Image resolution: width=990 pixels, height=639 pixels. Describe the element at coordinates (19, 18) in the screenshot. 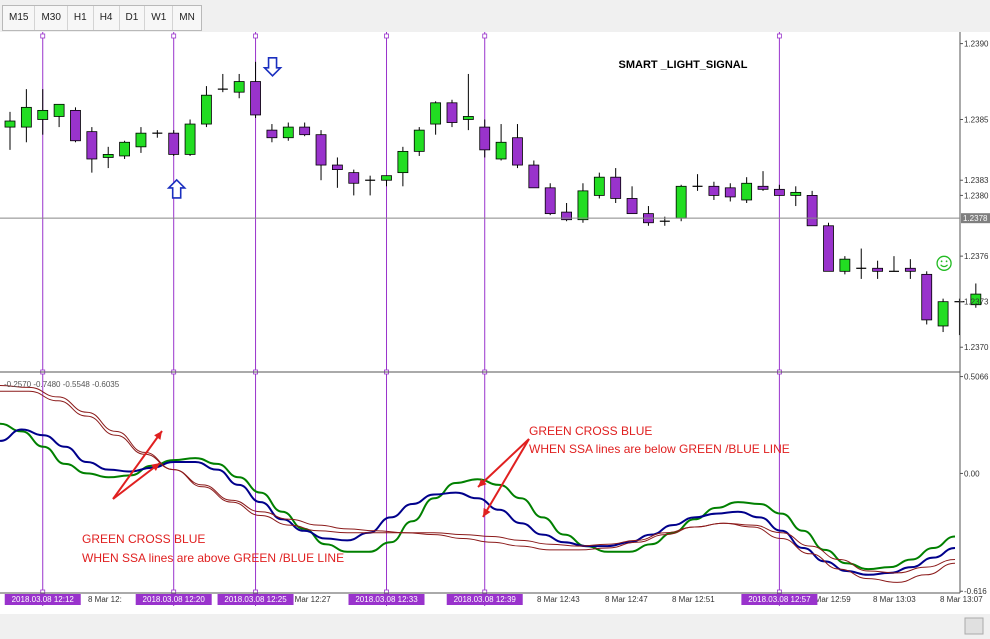

I see `tf-button-m15: M15` at that location.